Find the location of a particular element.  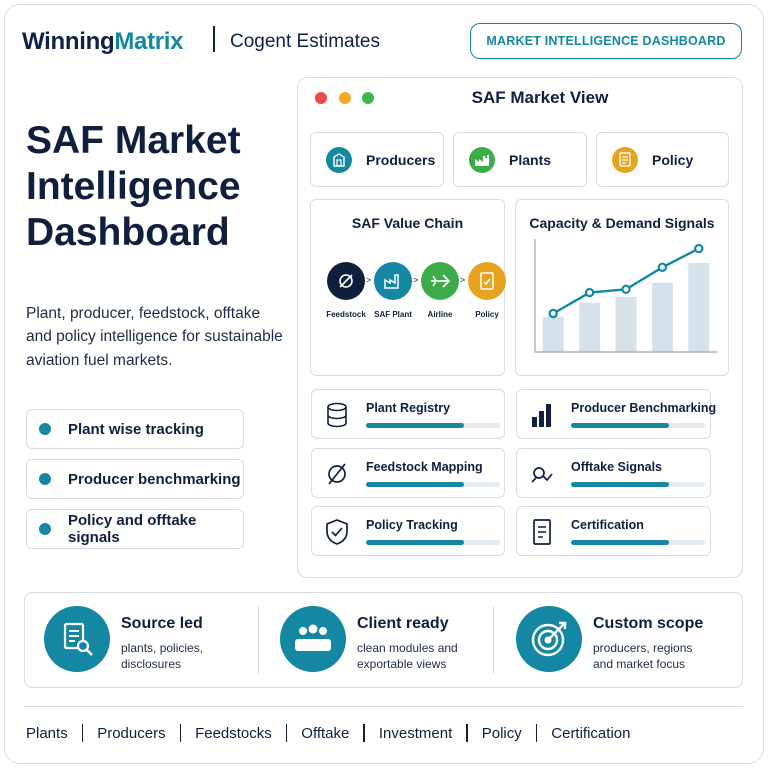

footer-link-producers: Producers is located at coordinates (131, 733).